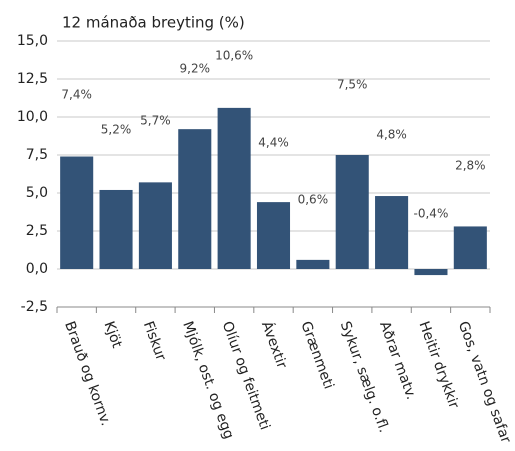  I want to click on data-label: 0,6%, so click(313, 200).